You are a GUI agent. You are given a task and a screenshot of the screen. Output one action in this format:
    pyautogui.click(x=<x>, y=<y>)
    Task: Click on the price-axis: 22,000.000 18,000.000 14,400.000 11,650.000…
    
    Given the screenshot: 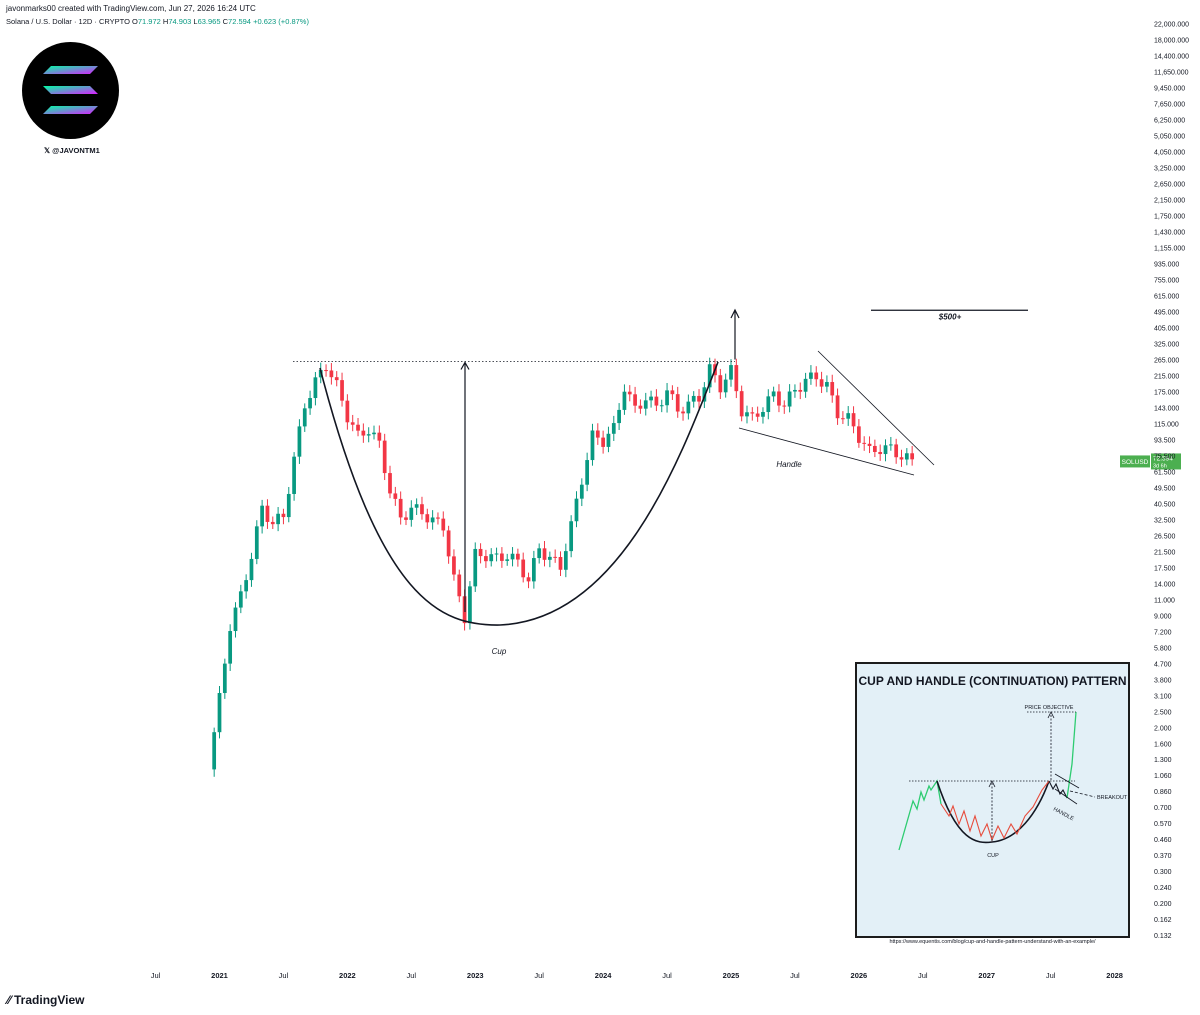 What is the action you would take?
    pyautogui.click(x=1171, y=481)
    